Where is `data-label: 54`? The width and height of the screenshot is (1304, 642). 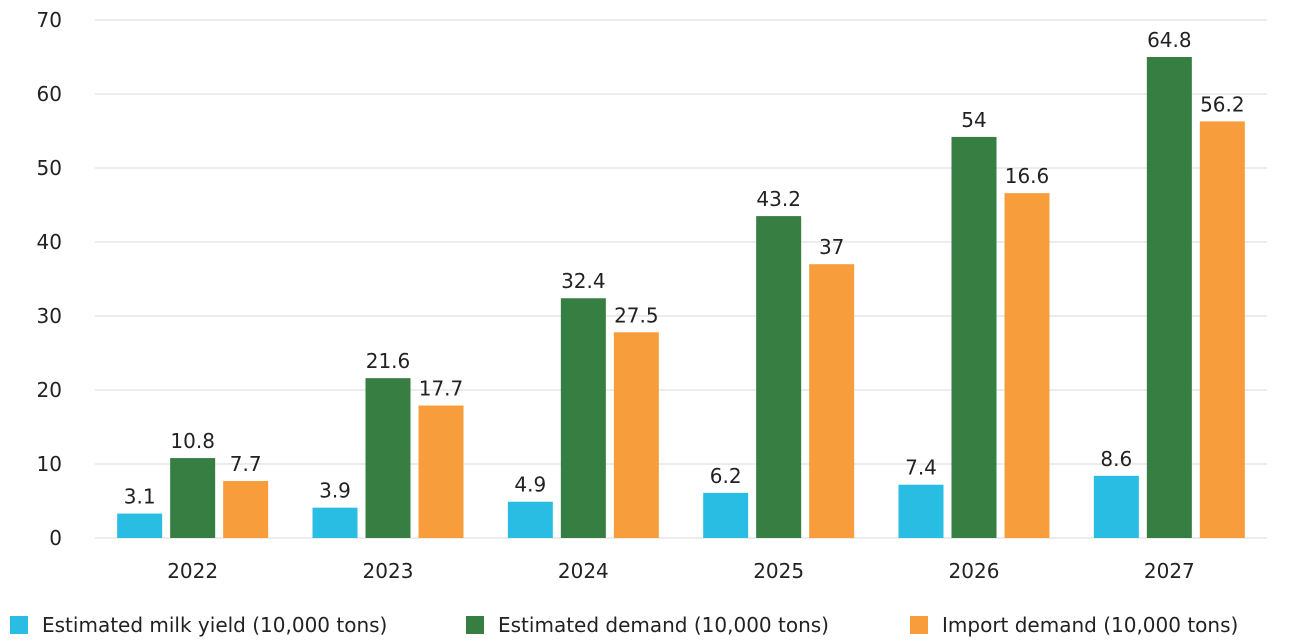 data-label: 54 is located at coordinates (973, 120).